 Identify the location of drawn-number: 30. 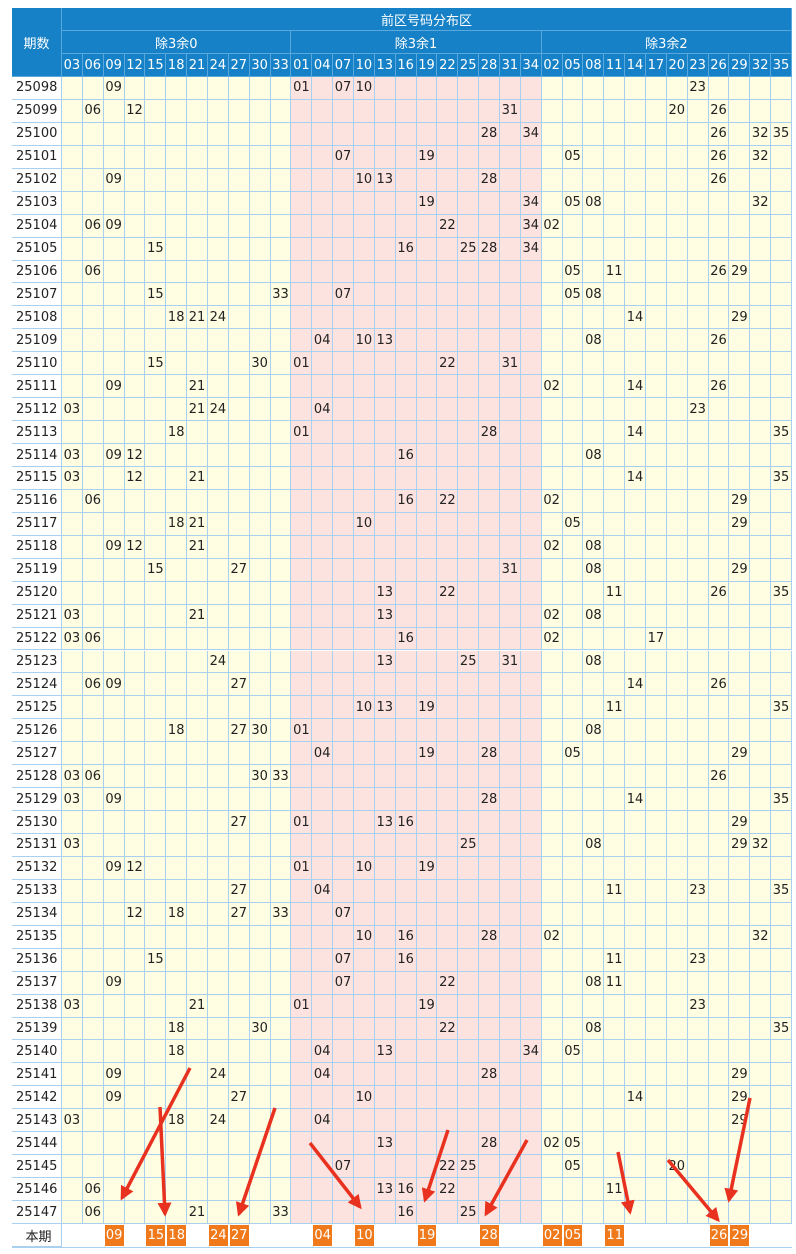
(260, 777).